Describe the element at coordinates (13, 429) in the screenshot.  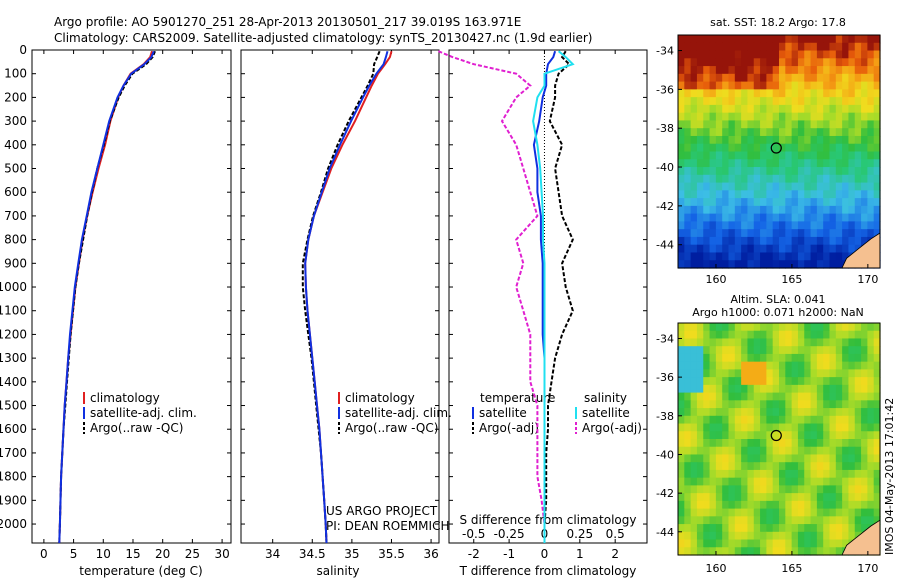
I see `y-tick-label: 1600` at that location.